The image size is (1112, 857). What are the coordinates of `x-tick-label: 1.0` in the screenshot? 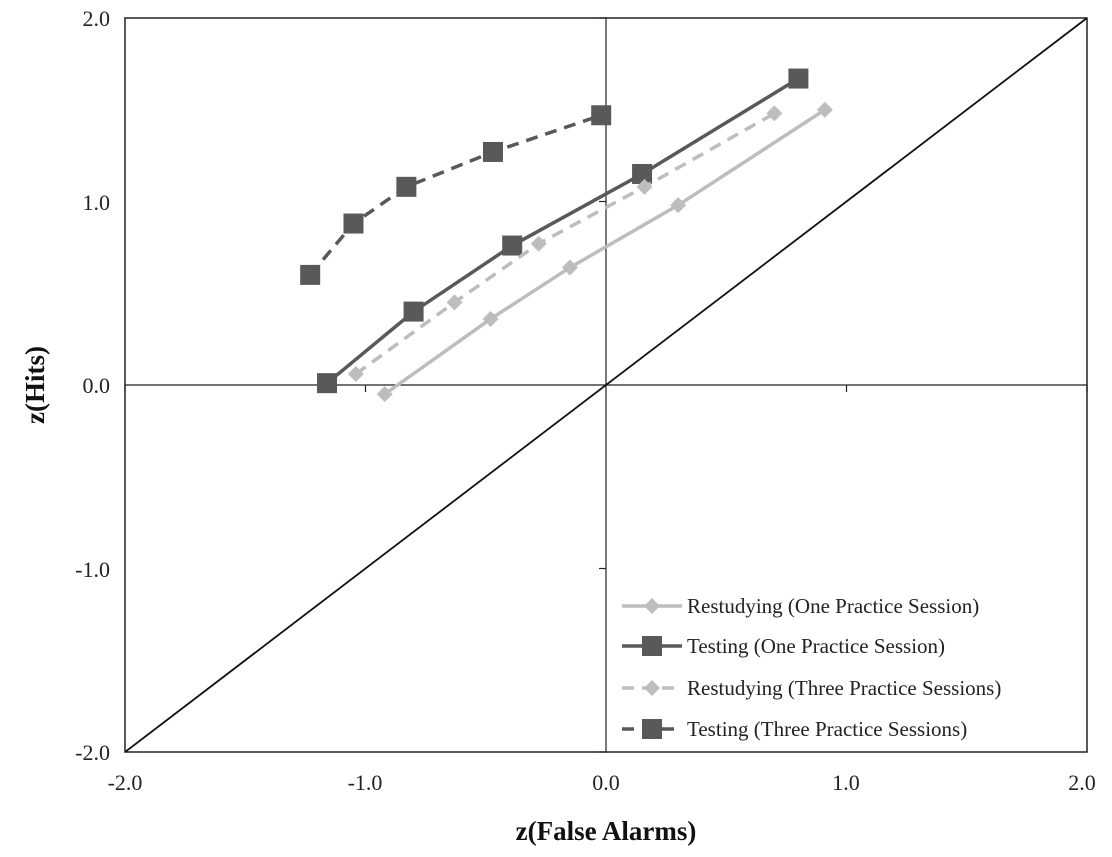 It's located at (846, 782).